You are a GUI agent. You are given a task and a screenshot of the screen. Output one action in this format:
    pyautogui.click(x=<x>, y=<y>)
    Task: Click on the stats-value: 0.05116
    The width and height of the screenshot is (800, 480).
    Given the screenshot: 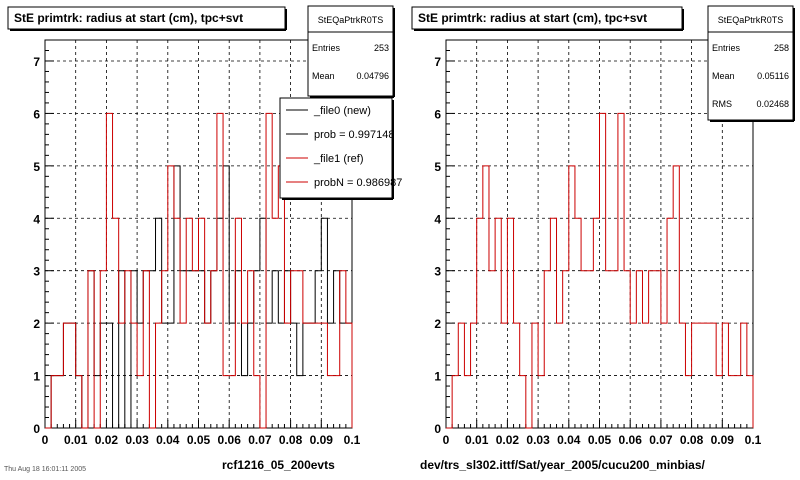 What is the action you would take?
    pyautogui.click(x=773, y=76)
    